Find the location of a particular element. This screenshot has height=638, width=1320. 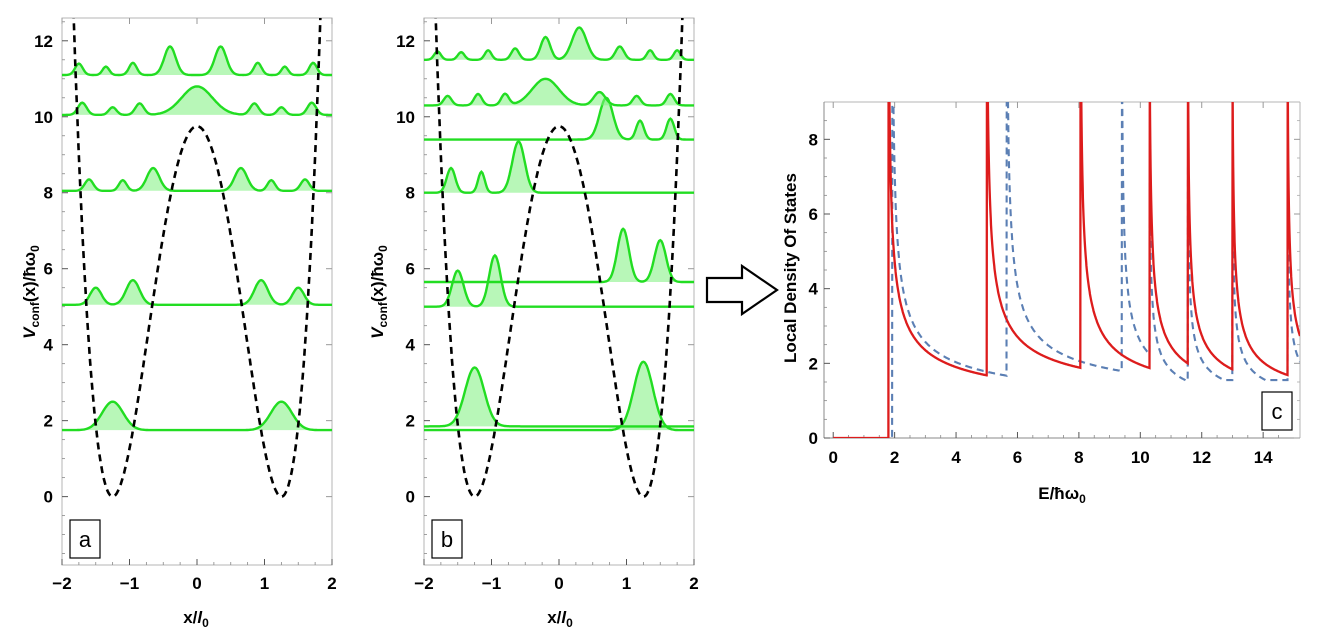

panel-c-label: c is located at coordinates (1277, 411).